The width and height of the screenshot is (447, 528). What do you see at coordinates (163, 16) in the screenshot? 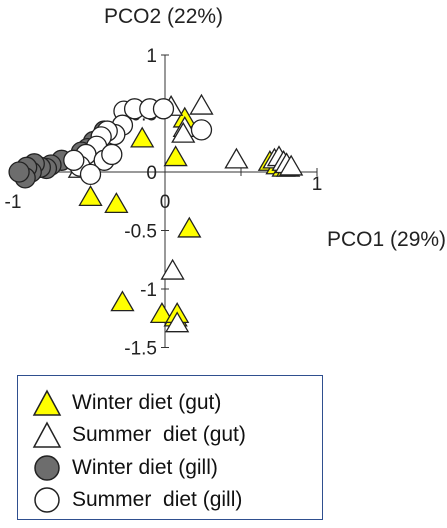
I see `y-axis-label: PCO2 (22%)` at bounding box center [163, 16].